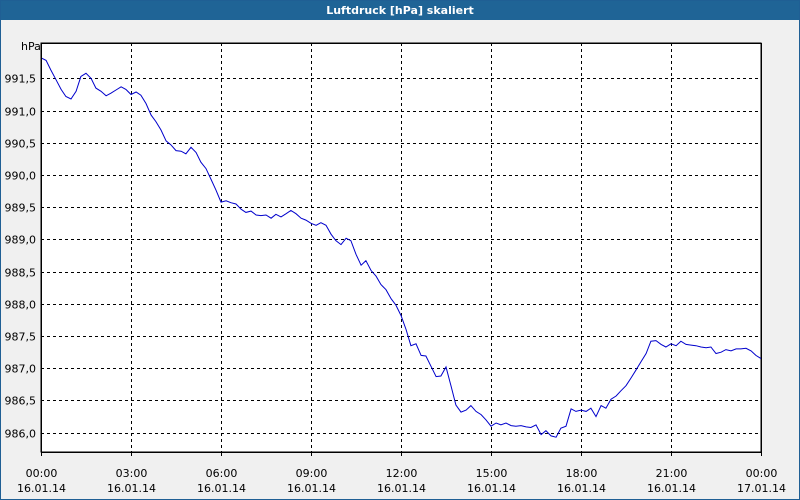 This screenshot has height=500, width=800. What do you see at coordinates (761, 488) in the screenshot?
I see `x-tick-date: 17.01.14` at bounding box center [761, 488].